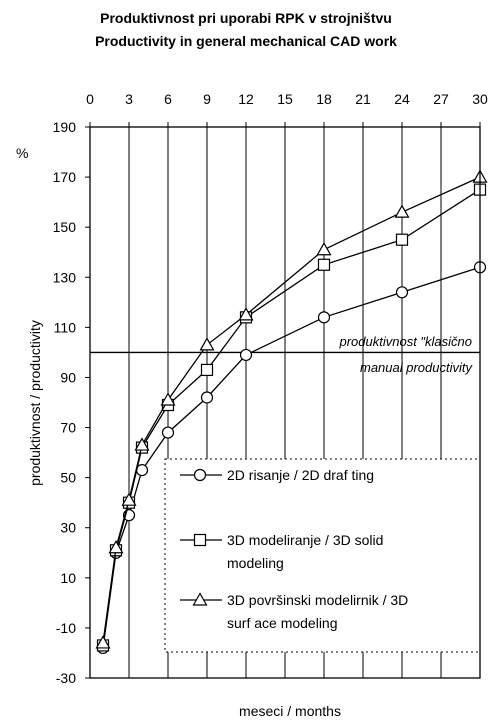 This screenshot has width=493, height=724. Describe the element at coordinates (90, 99) in the screenshot. I see `x-tick-label-0: 0` at that location.